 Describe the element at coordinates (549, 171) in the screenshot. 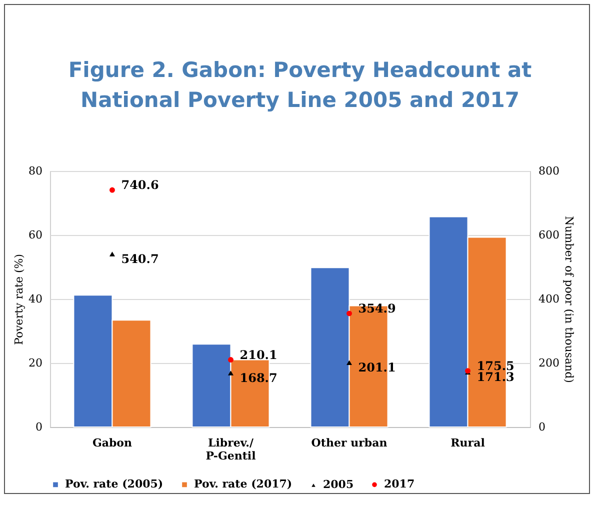

I see `y2-tick-label: 800` at that location.